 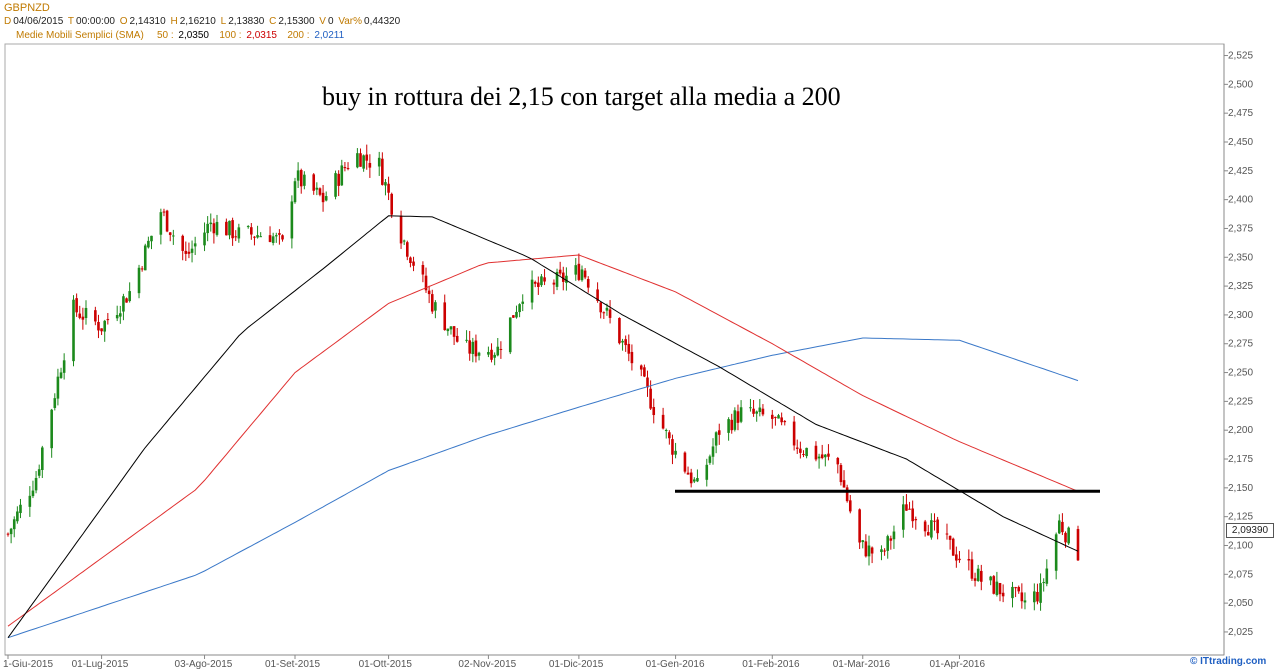 What do you see at coordinates (1240, 142) in the screenshot?
I see `y-tick-label: 2,450` at bounding box center [1240, 142].